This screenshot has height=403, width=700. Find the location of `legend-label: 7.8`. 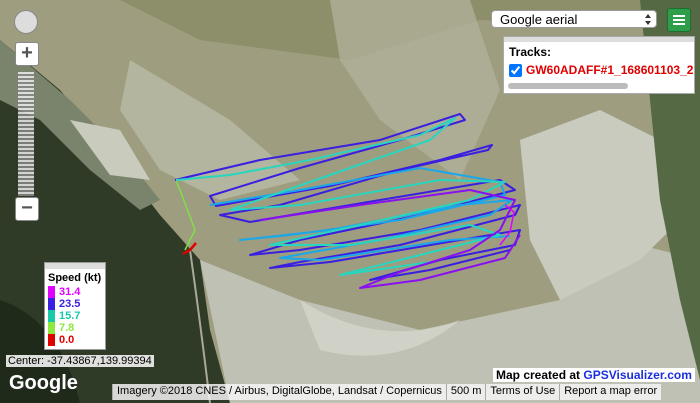

legend-label: 7.8 is located at coordinates (67, 328).